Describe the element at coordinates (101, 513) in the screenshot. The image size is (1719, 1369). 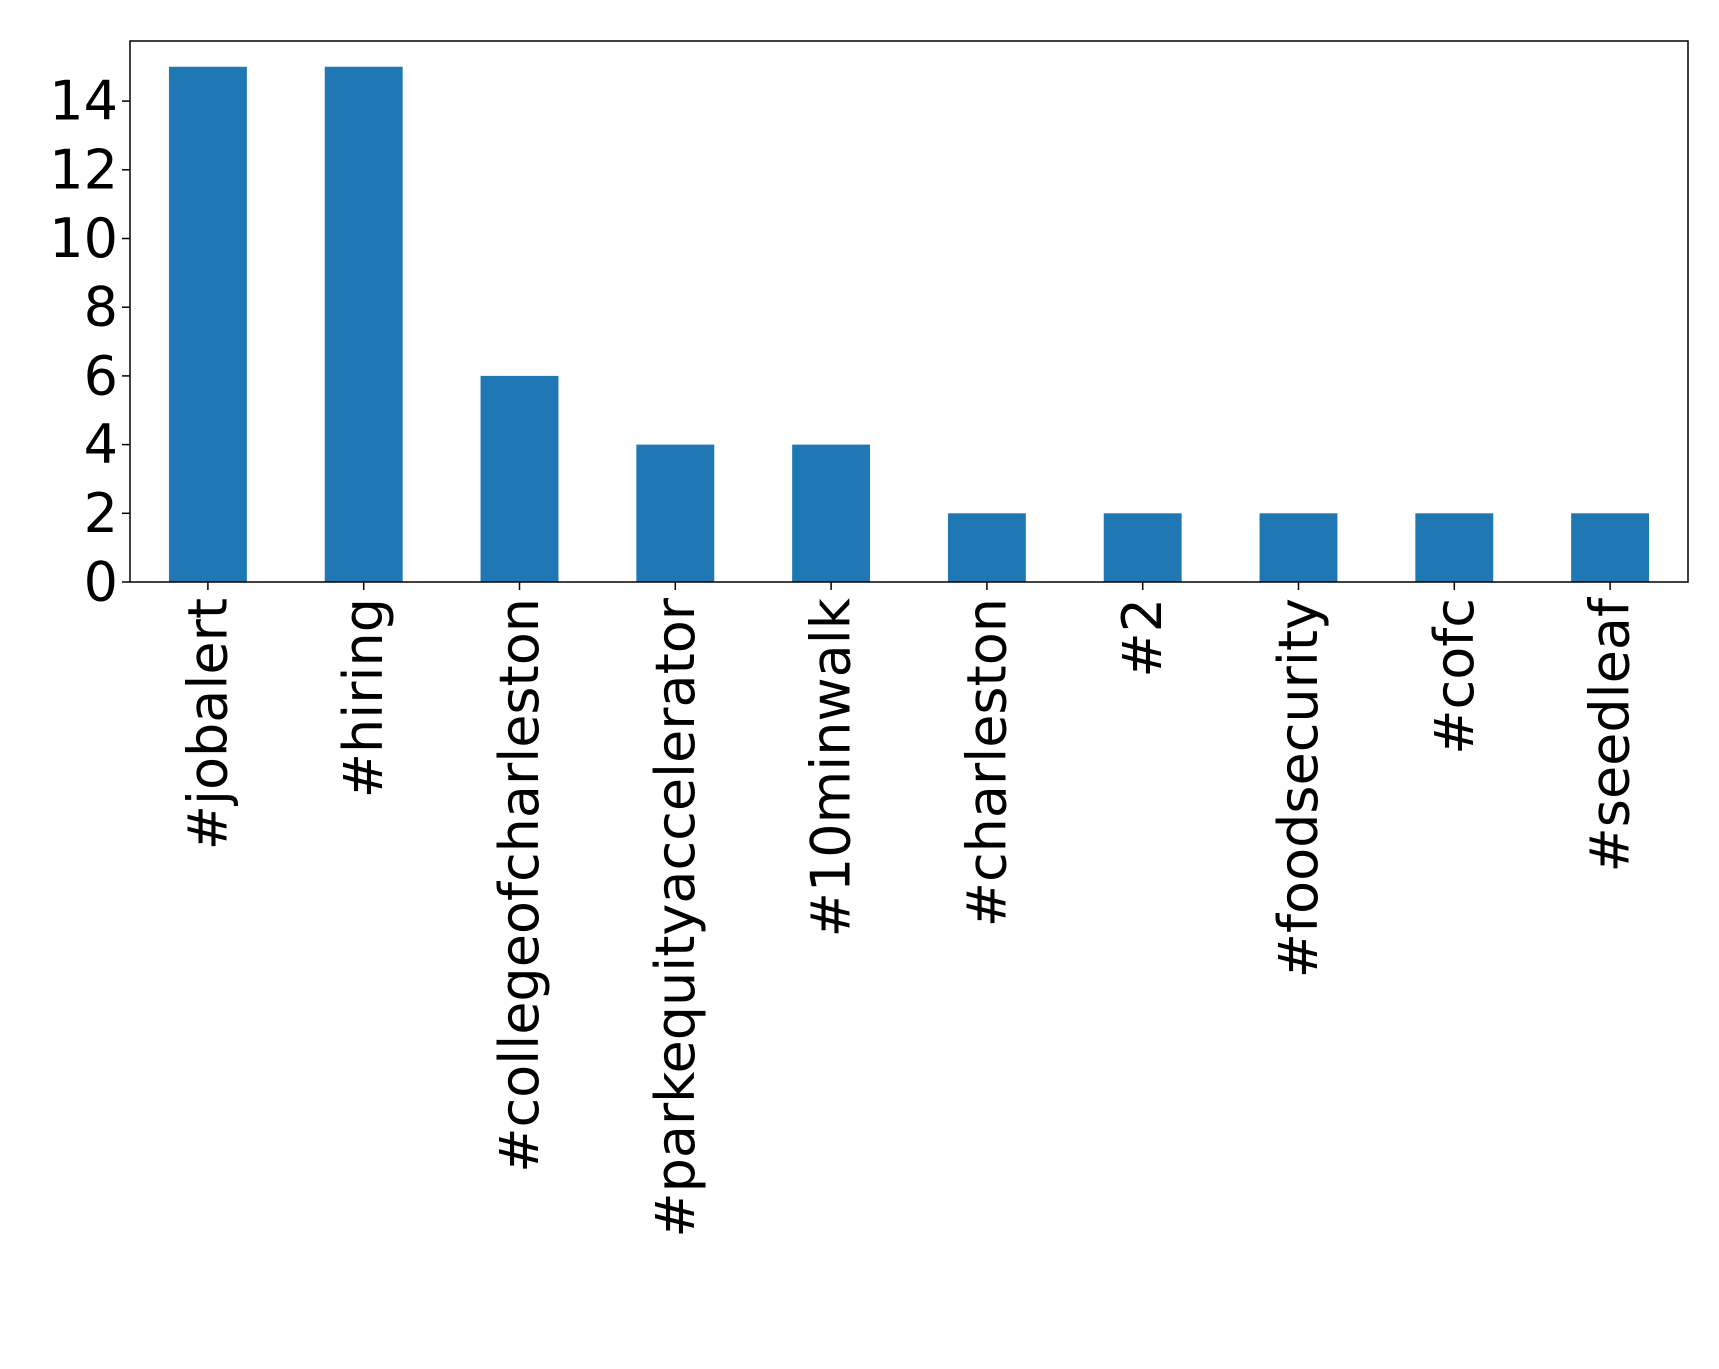
I see `y-tick-label-1: 2` at that location.